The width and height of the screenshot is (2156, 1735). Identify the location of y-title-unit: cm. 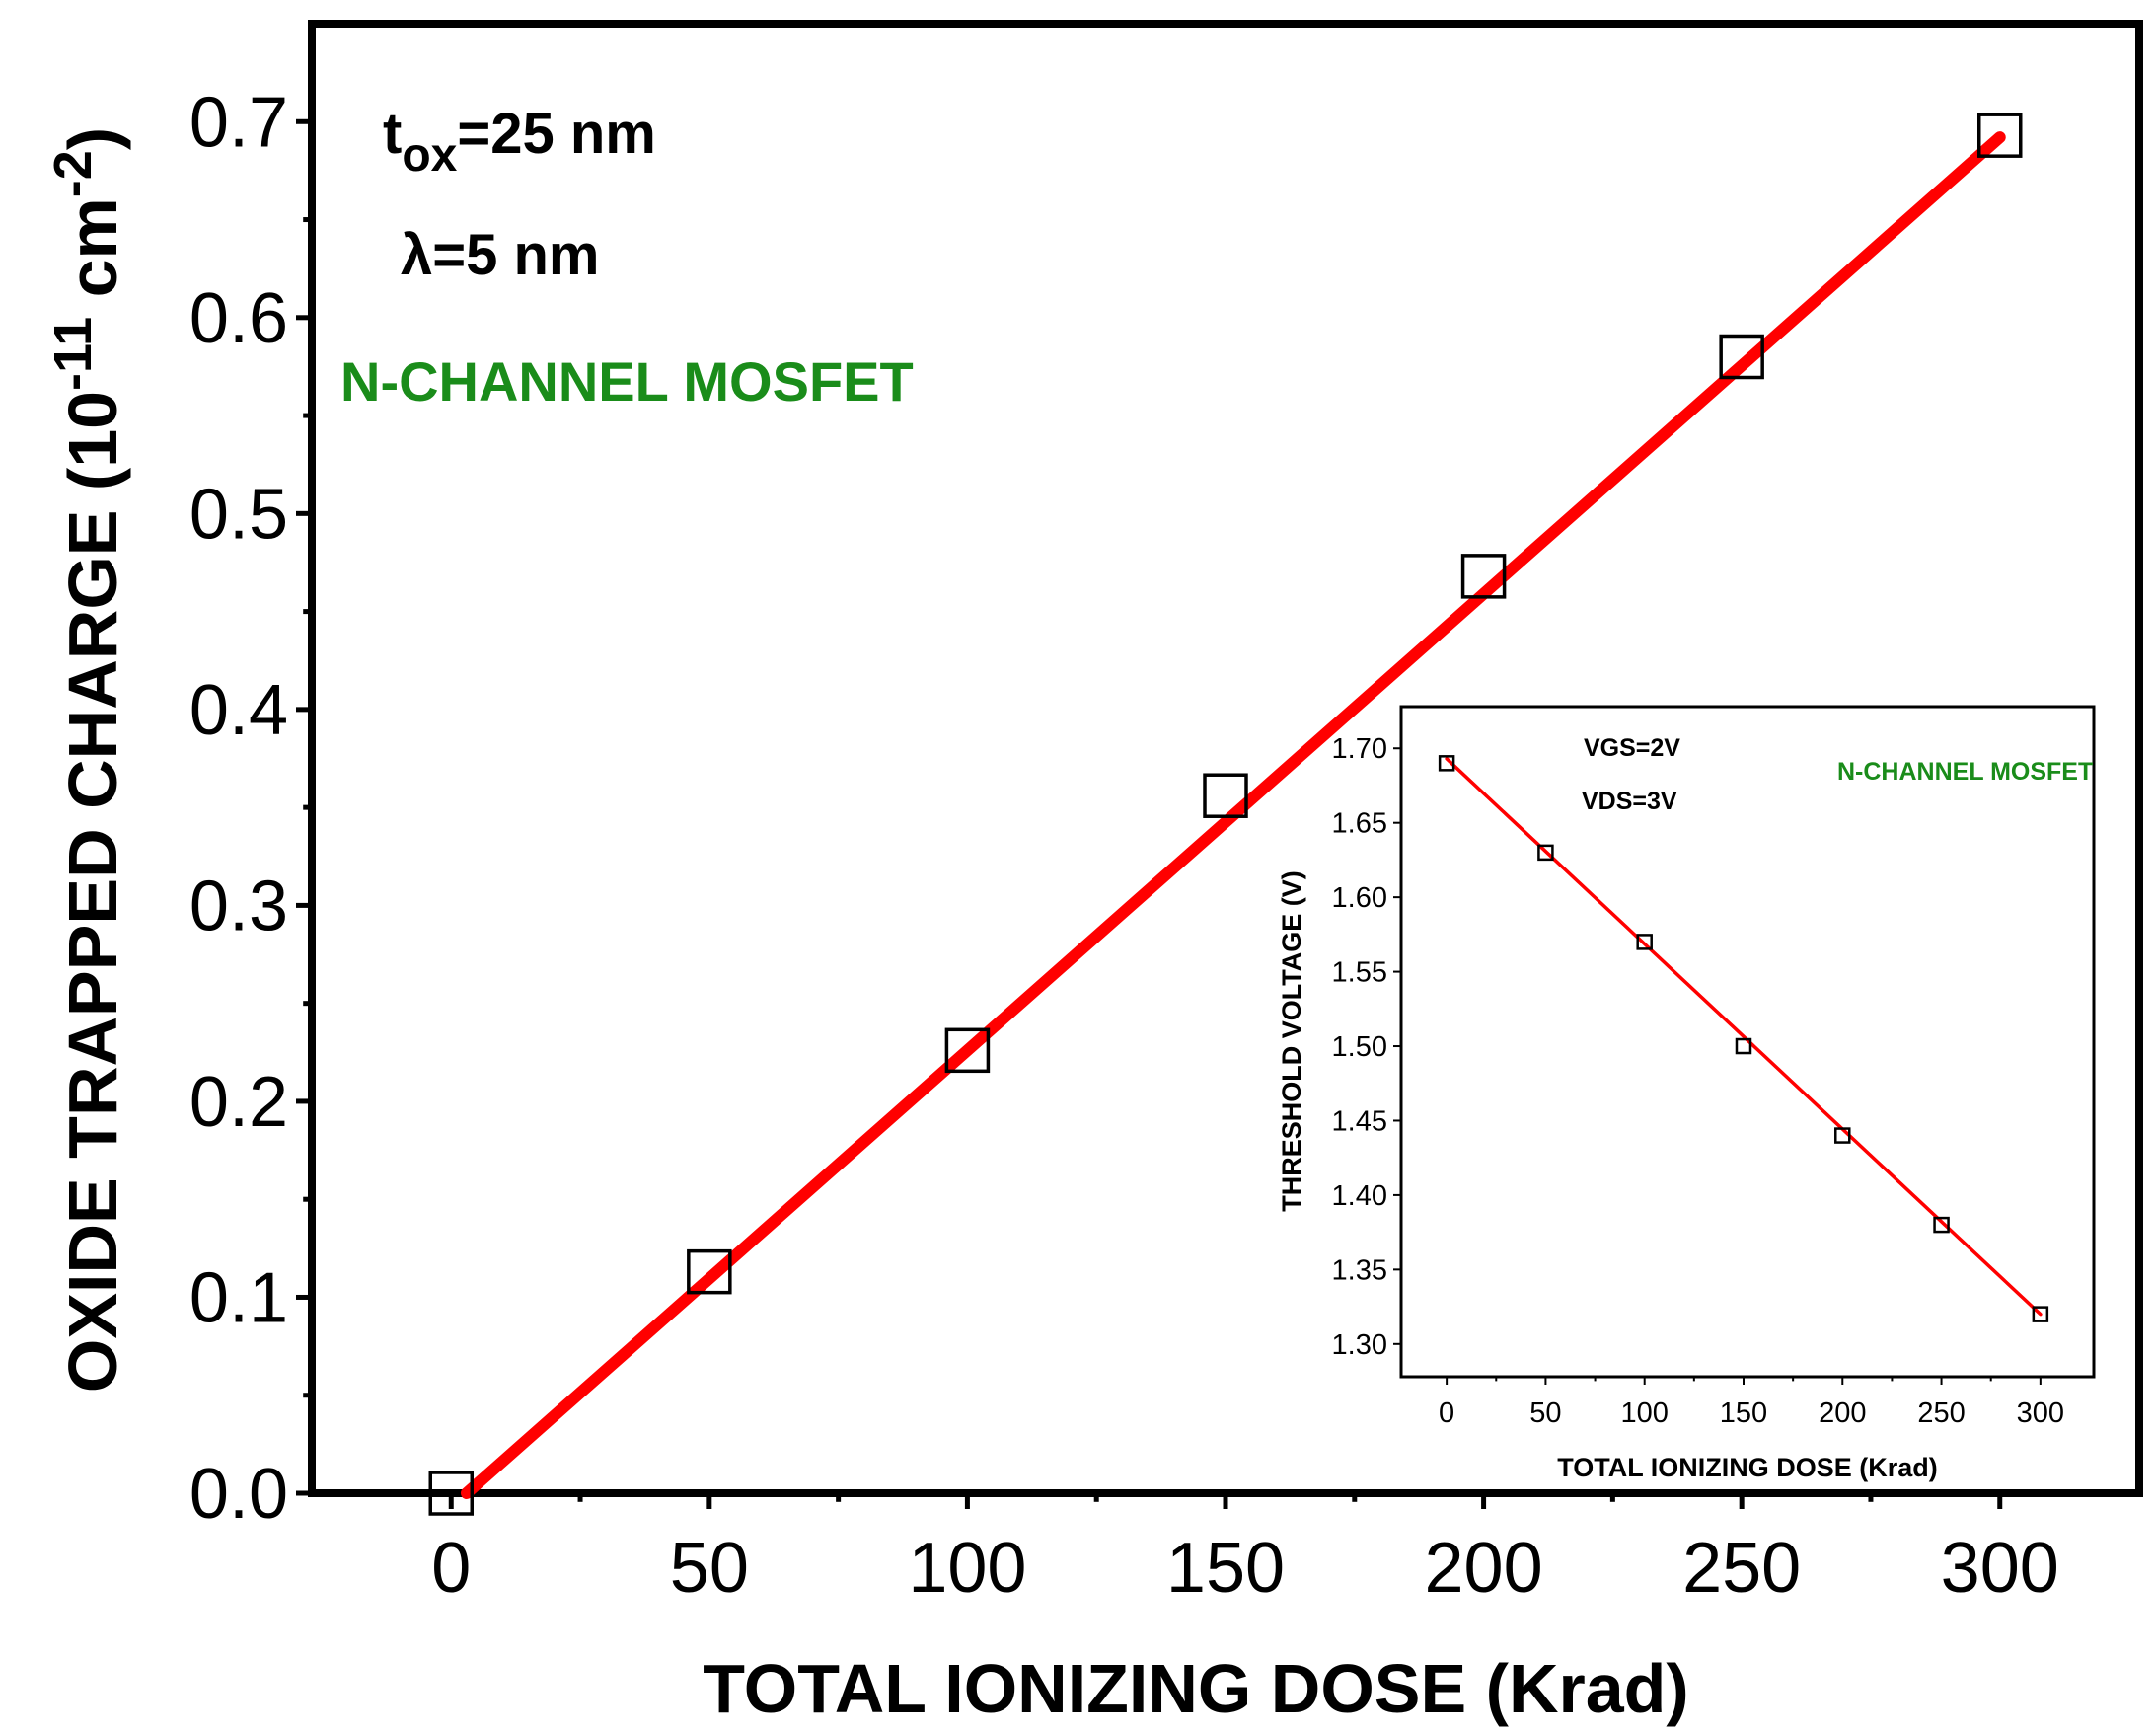
(92, 257).